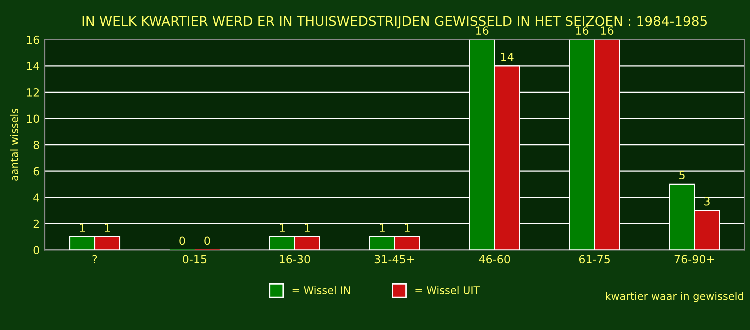 This screenshot has width=750, height=330. I want to click on legend-label: = Wissel IN, so click(321, 290).